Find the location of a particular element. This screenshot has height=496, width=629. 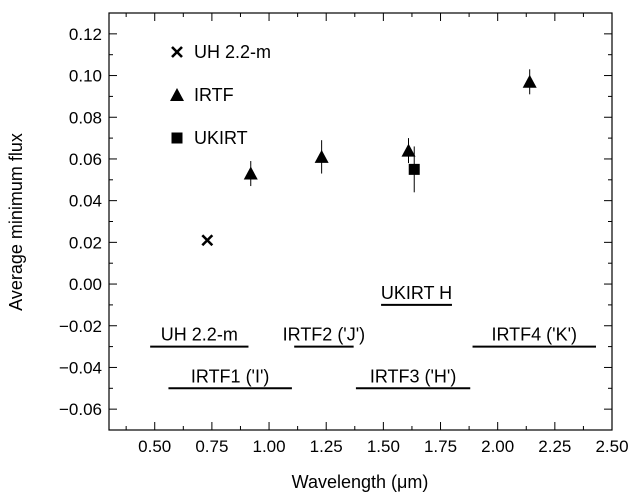

x-tick-label: 1.25 is located at coordinates (326, 446).